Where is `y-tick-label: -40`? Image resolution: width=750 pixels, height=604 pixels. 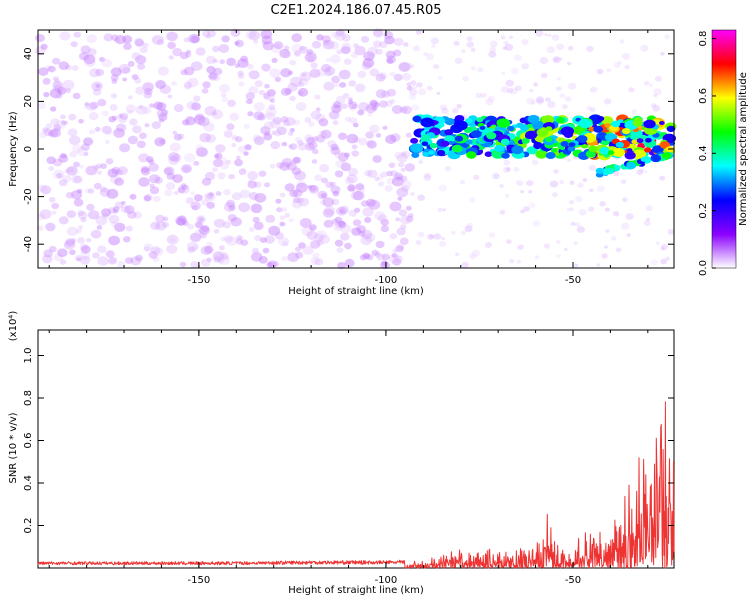
y-tick-label: -40 is located at coordinates (28, 244).